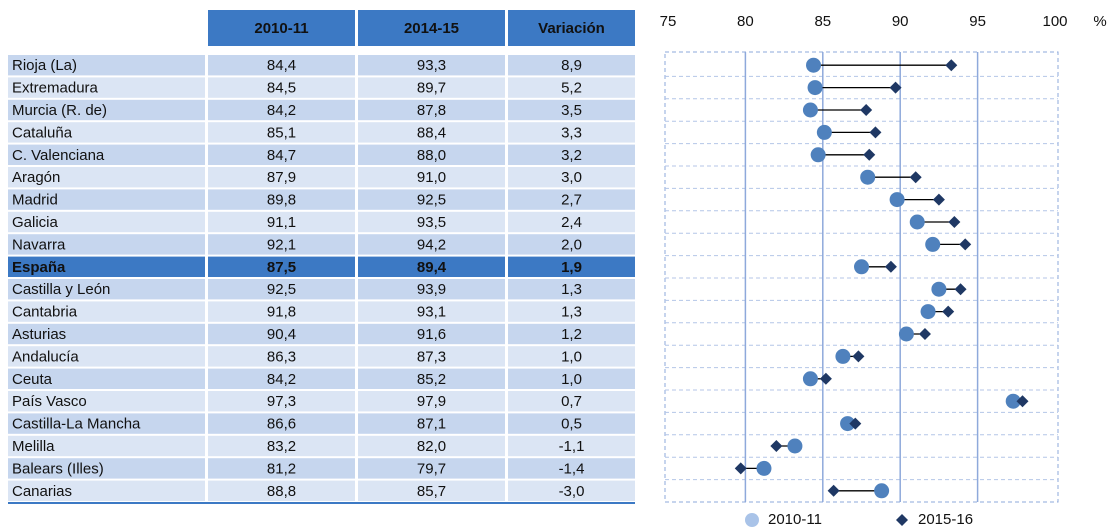 Image resolution: width=1113 pixels, height=530 pixels. I want to click on cell-value: 91,8, so click(281, 312).